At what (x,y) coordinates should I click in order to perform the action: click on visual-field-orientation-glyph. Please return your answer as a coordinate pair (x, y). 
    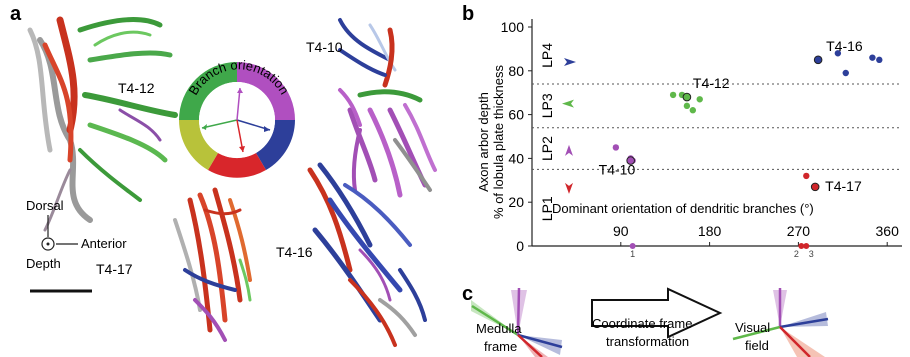
    Looking at the image, I should click on (780, 322).